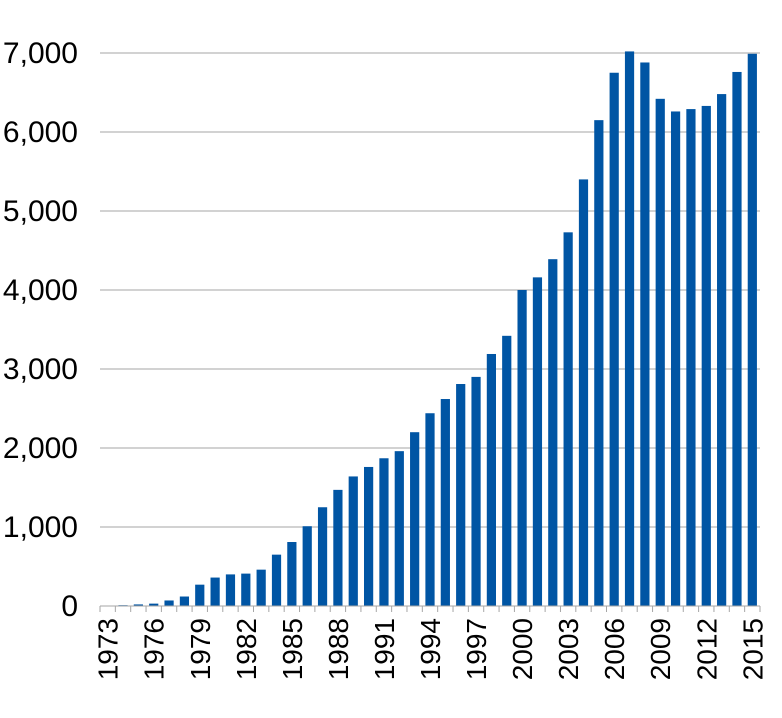 The width and height of the screenshot is (782, 718). I want to click on bar-1987, so click(322, 556).